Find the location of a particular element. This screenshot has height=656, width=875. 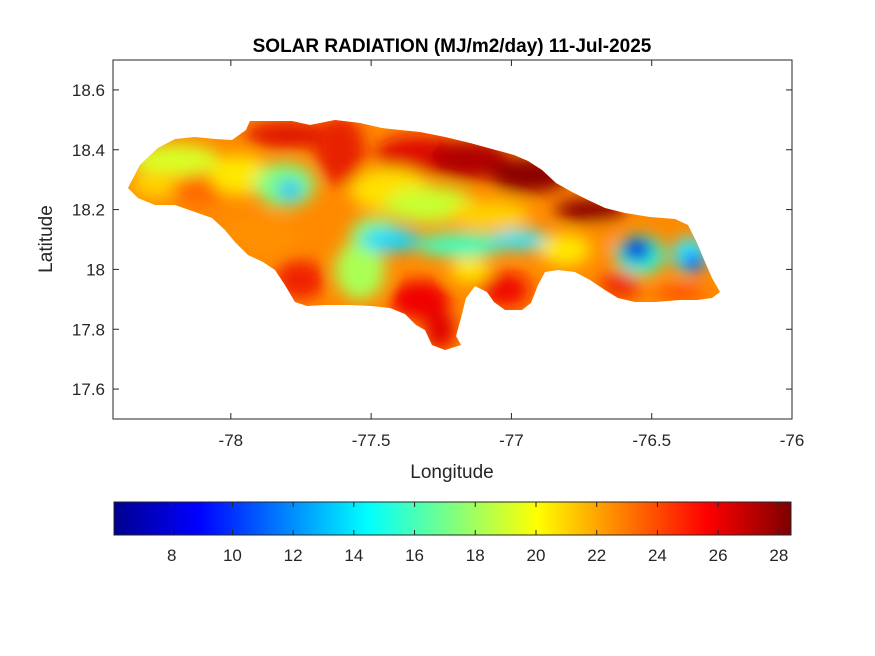

colorbar-tick-label: 8 is located at coordinates (171, 555).